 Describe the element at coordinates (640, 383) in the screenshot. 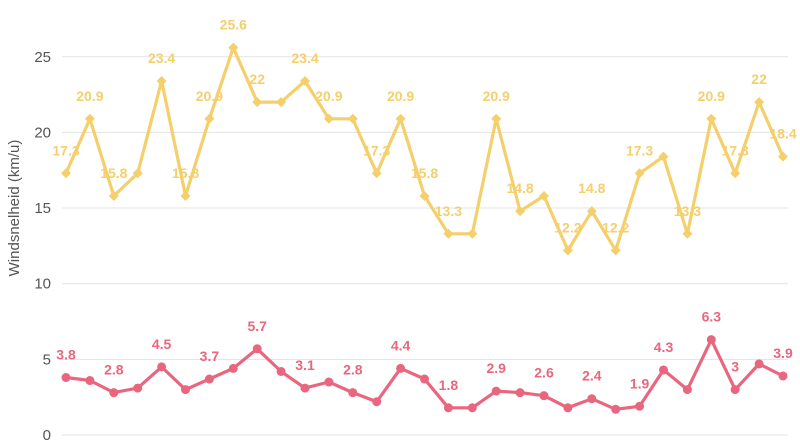

I see `data-label: 1.9` at that location.